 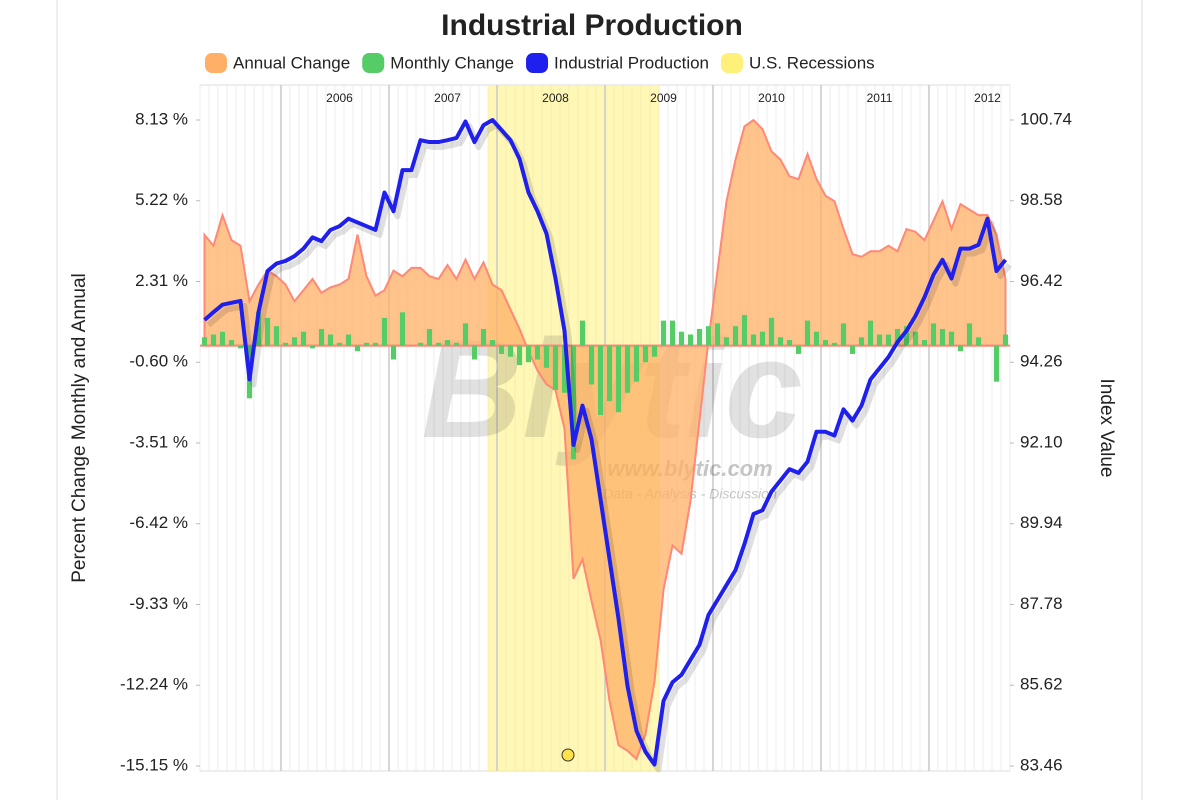 I want to click on y2-tick-label: 85.62, so click(x=1041, y=684).